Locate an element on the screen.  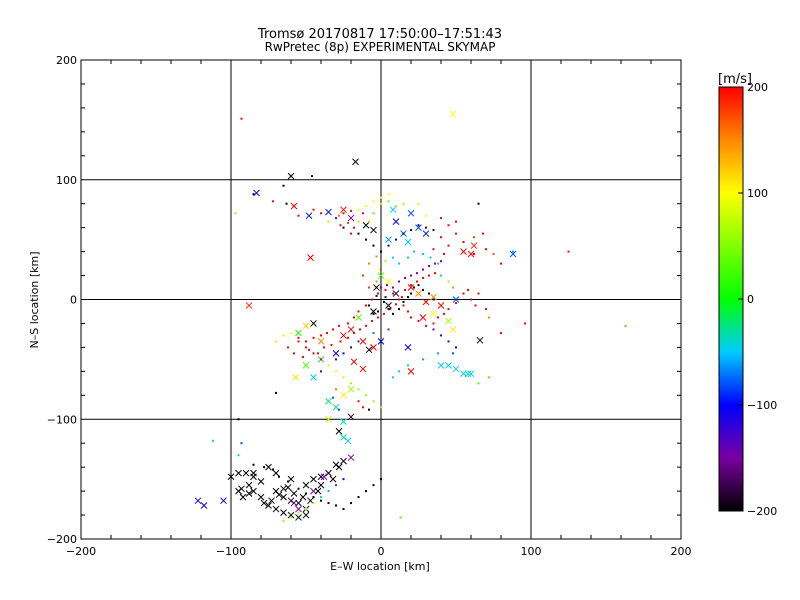
colorbar-tick-label: −100 is located at coordinates (762, 405).